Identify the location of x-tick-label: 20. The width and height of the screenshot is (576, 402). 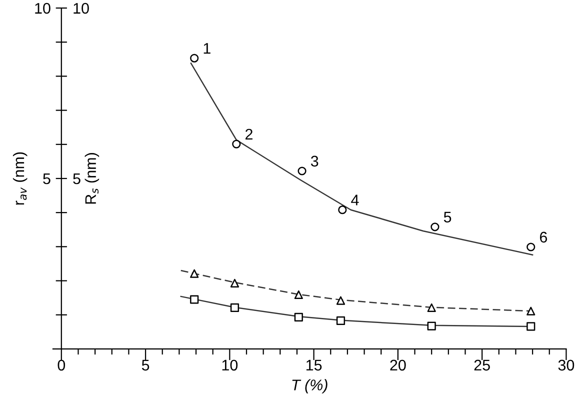
(398, 365).